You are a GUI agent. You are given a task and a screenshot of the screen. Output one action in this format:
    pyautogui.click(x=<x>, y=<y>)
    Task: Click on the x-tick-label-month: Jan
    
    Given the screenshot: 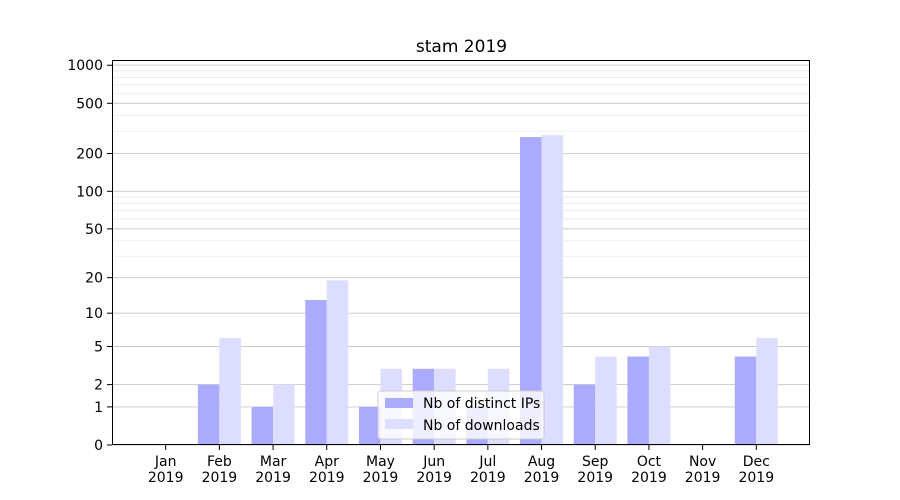 What is the action you would take?
    pyautogui.click(x=165, y=462)
    